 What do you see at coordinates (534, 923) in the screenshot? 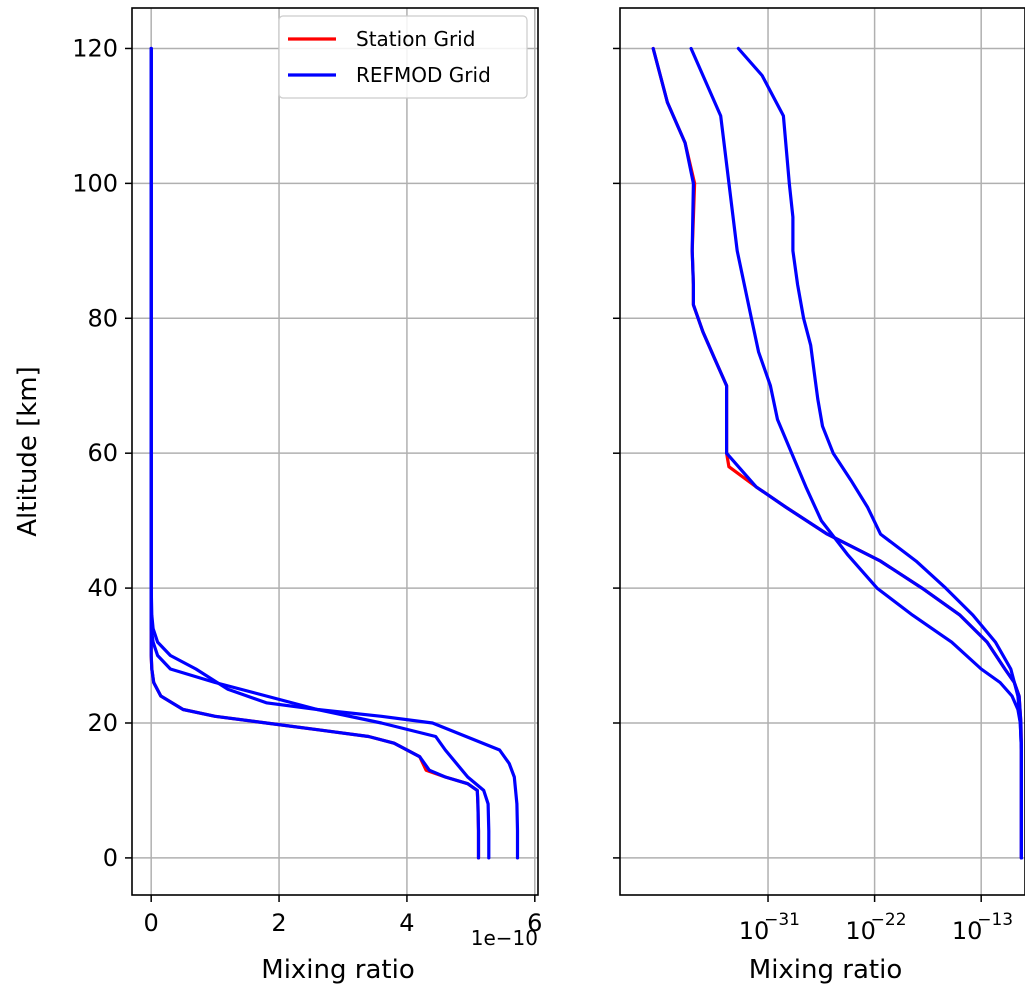
I see `x-tick-label: 6` at bounding box center [534, 923].